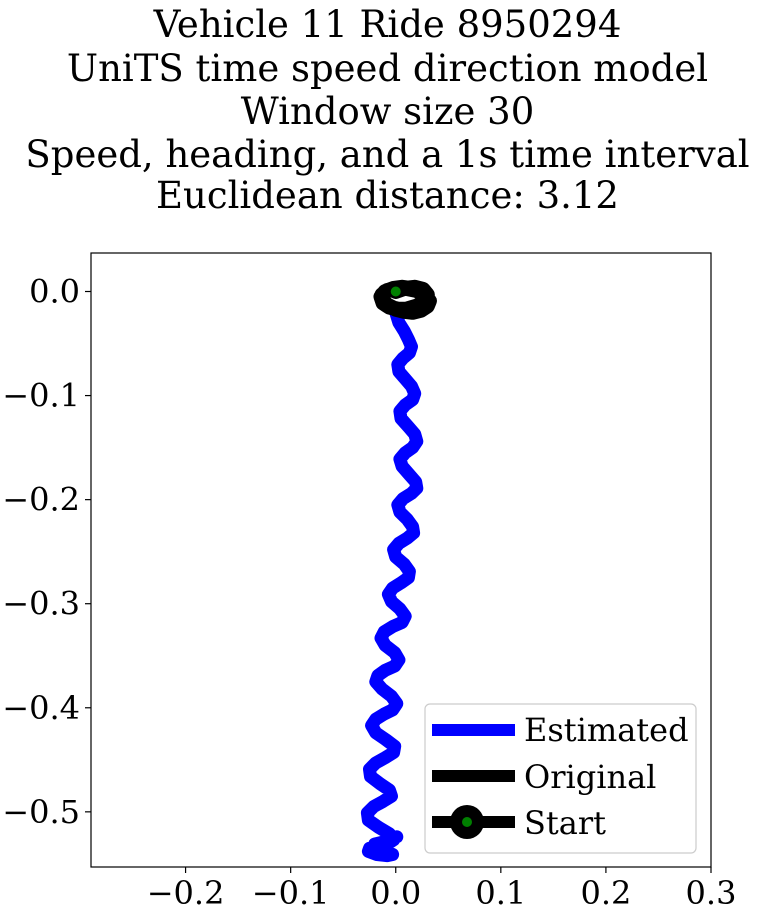 The width and height of the screenshot is (775, 915). Describe the element at coordinates (41, 604) in the screenshot. I see `y-tick-label: −0.3` at that location.